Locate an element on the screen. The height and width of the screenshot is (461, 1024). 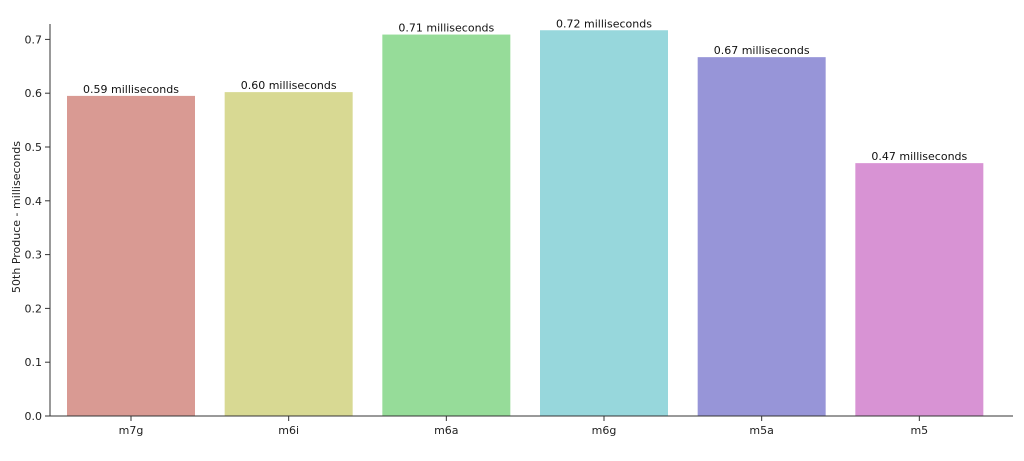
y-axis: 0.0 0.1 0.2 0.3 0.4 0.5 0.6 0.7 is located at coordinates (38, 223).